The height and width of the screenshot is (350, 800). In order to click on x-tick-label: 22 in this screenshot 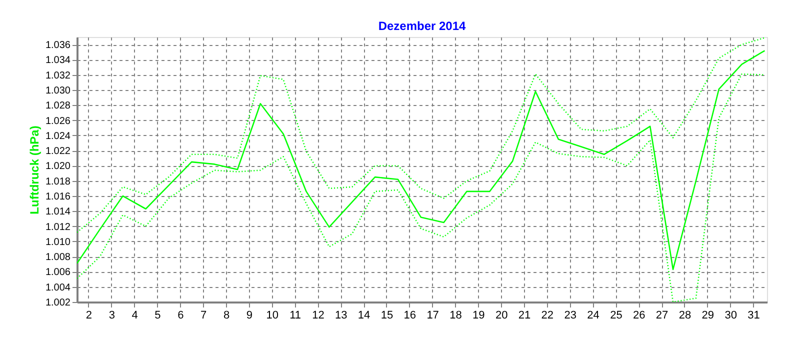, I will do `click(547, 316)`.